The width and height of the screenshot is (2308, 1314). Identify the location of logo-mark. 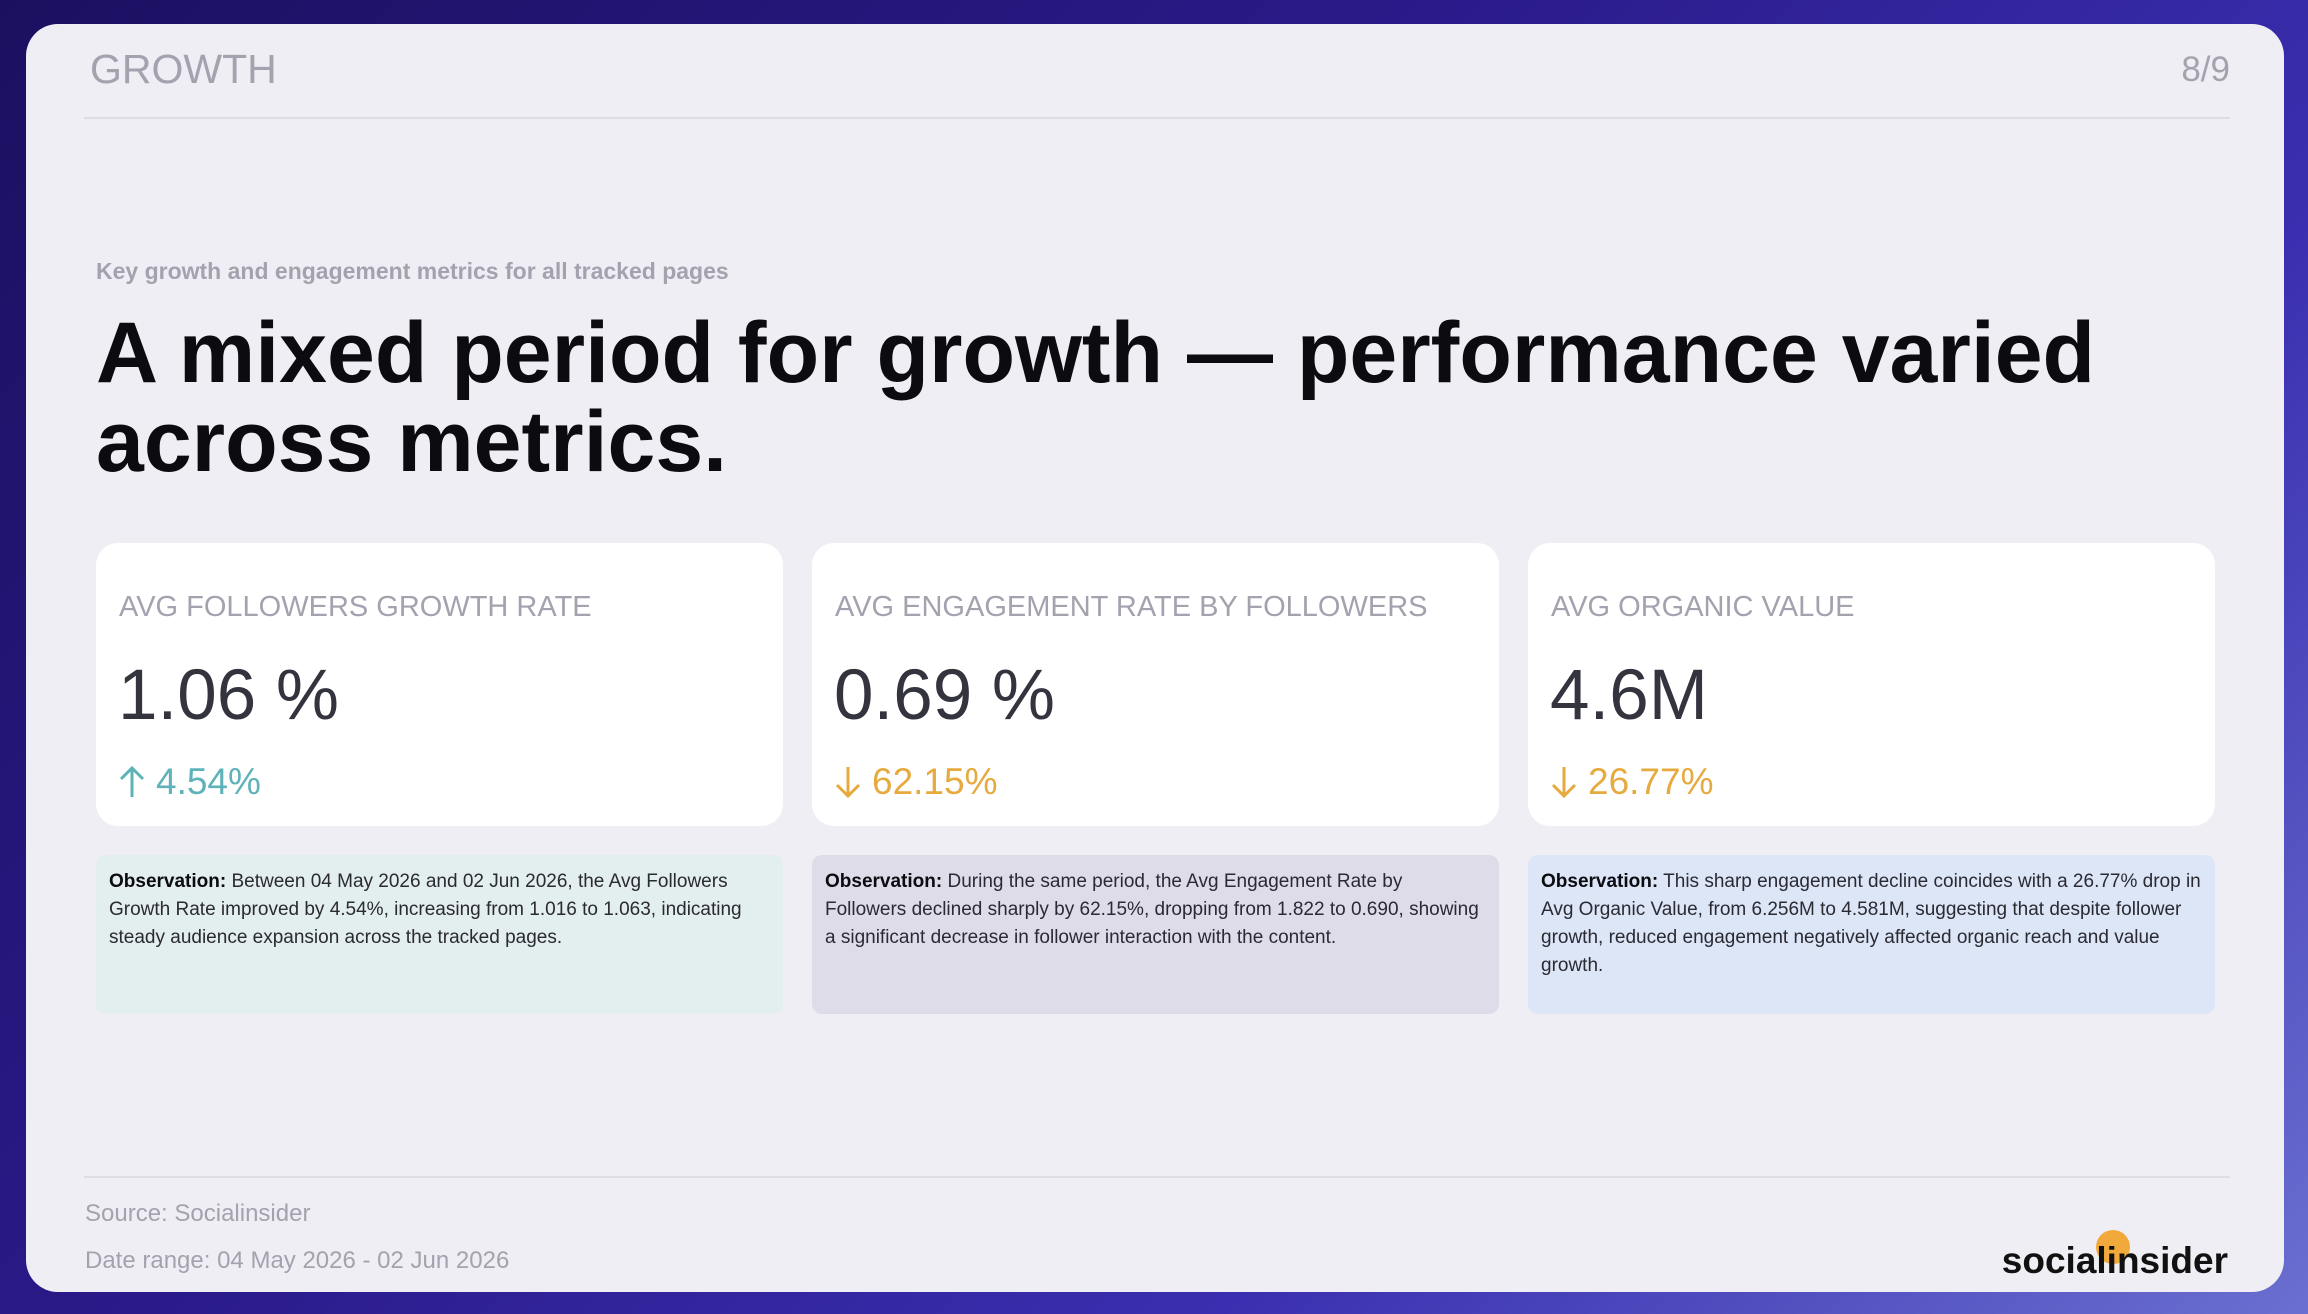
(2113, 1247).